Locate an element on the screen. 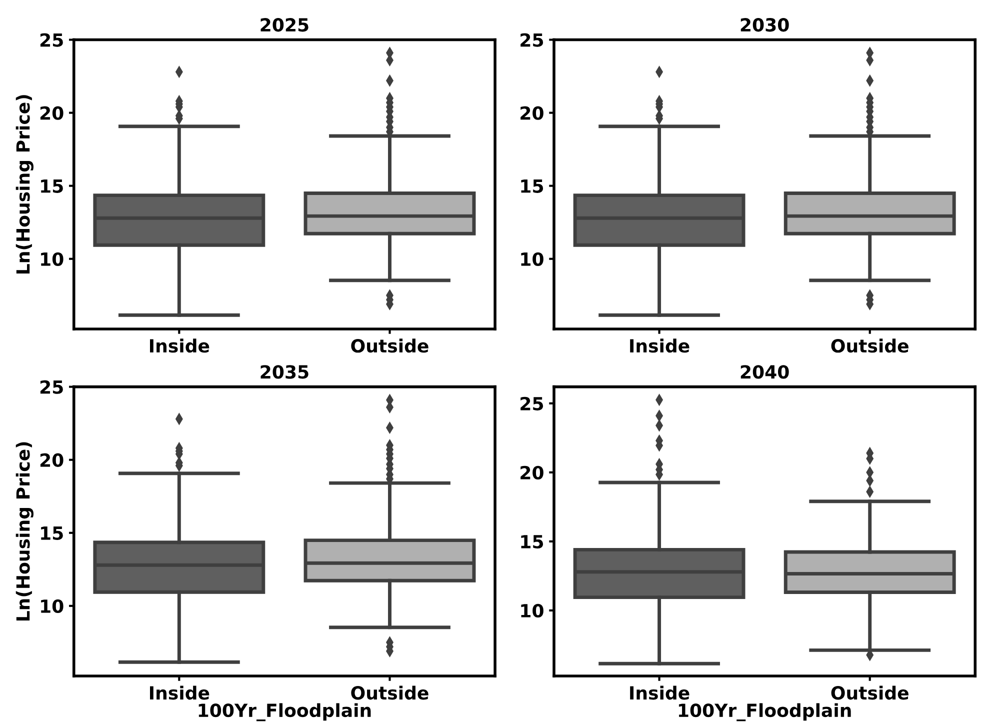 This screenshot has height=723, width=985. chart-title: 2025 is located at coordinates (284, 25).